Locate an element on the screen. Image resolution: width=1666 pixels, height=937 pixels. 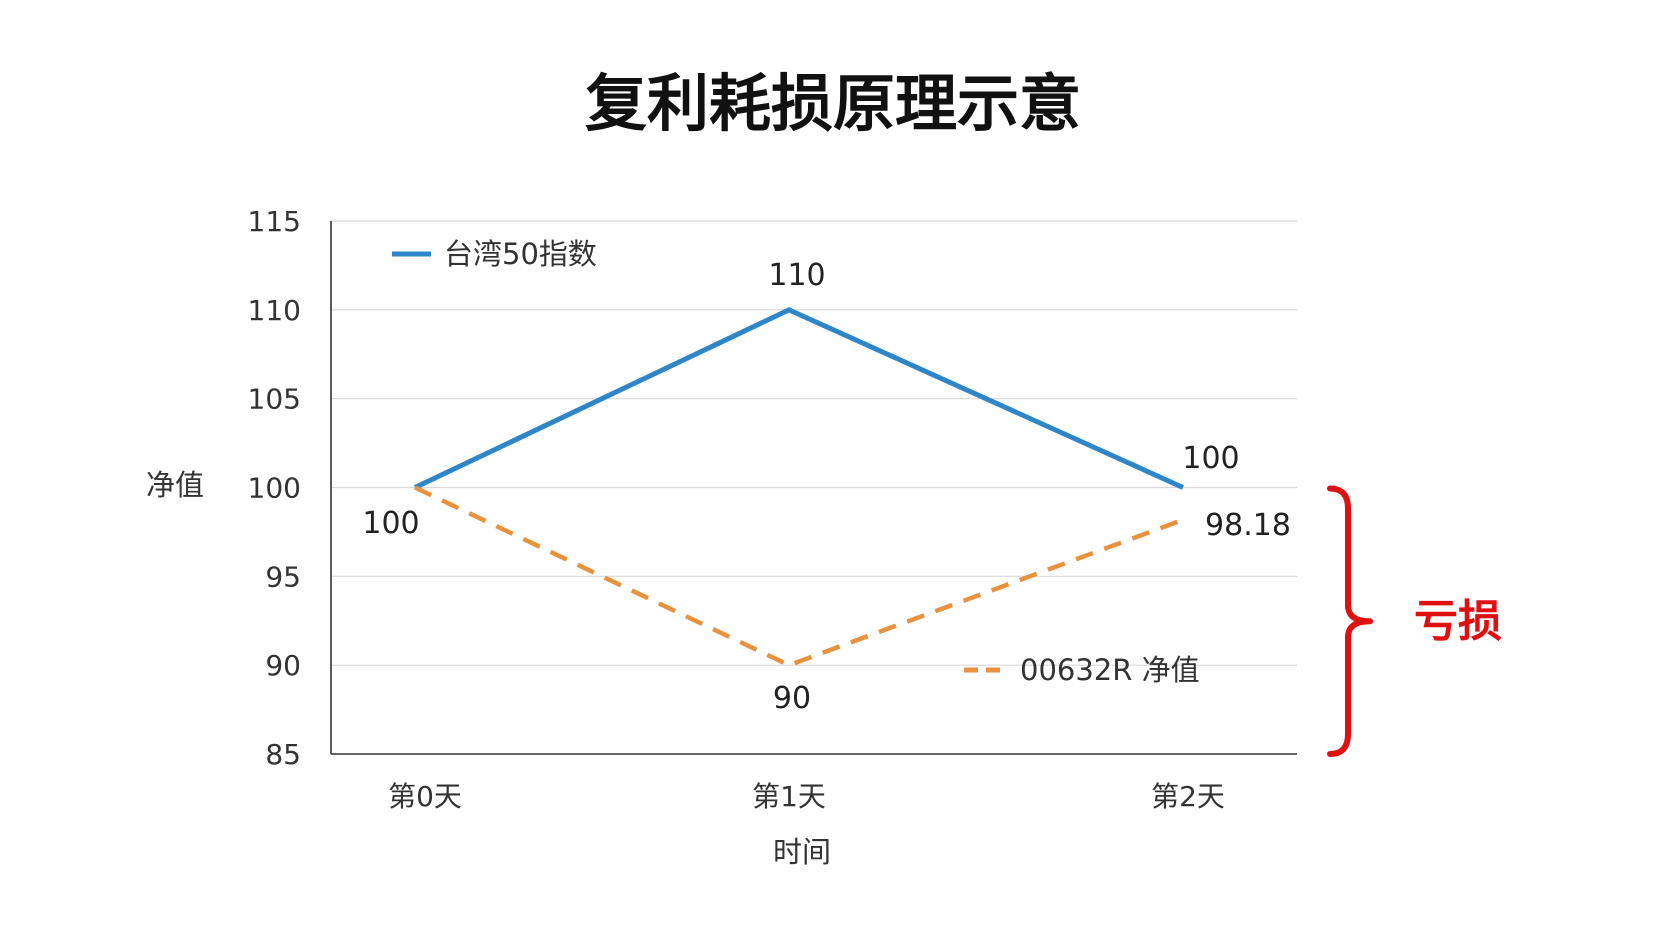
y-tick-label-100: 100 is located at coordinates (274, 488).